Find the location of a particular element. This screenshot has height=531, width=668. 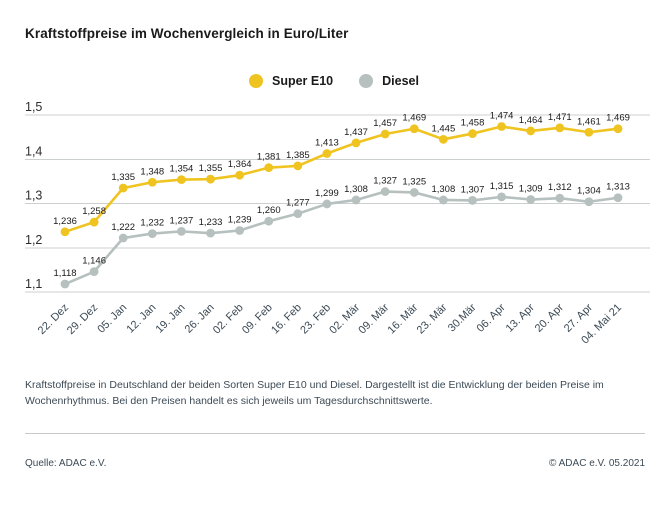

value-label-super-e10: 1,335 is located at coordinates (123, 177).